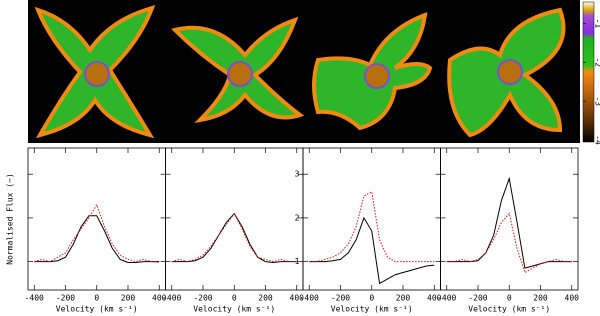 This screenshot has width=600, height=316. What do you see at coordinates (10, 219) in the screenshot?
I see `y-axis-label: Normalised Flux (−)` at bounding box center [10, 219].